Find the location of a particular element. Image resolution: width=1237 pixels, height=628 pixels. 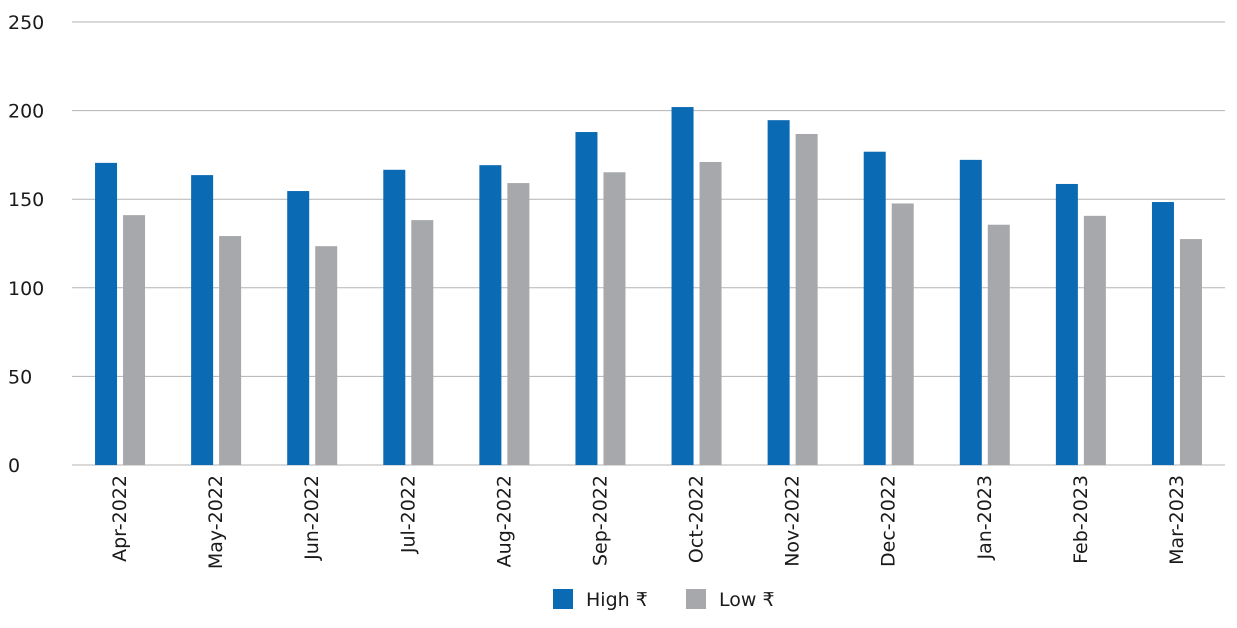

y-tick-label: 200 is located at coordinates (26, 112).